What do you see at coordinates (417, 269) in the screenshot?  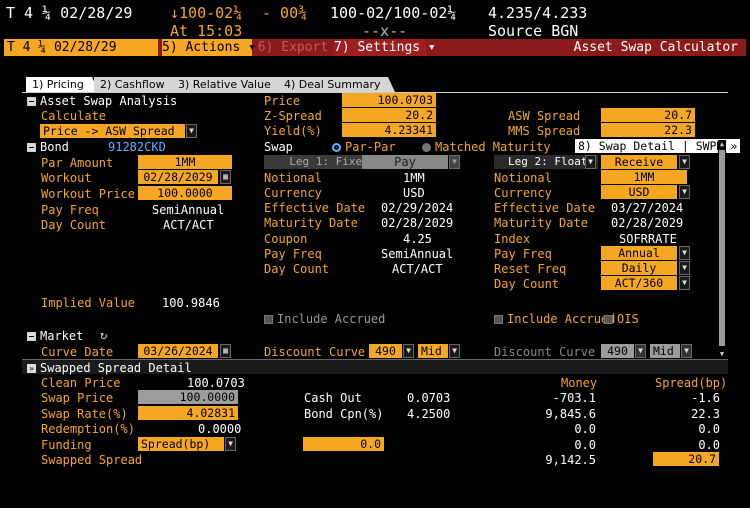 I see `leg1-daycount-value: ACT/ACT` at bounding box center [417, 269].